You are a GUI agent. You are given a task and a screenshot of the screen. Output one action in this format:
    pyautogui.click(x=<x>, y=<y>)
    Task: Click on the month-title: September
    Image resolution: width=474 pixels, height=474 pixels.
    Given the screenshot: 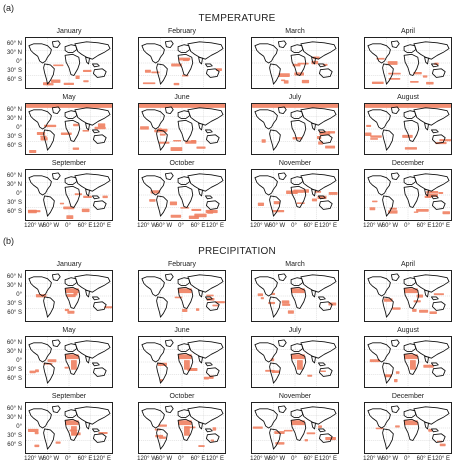 What is the action you would take?
    pyautogui.click(x=69, y=163)
    